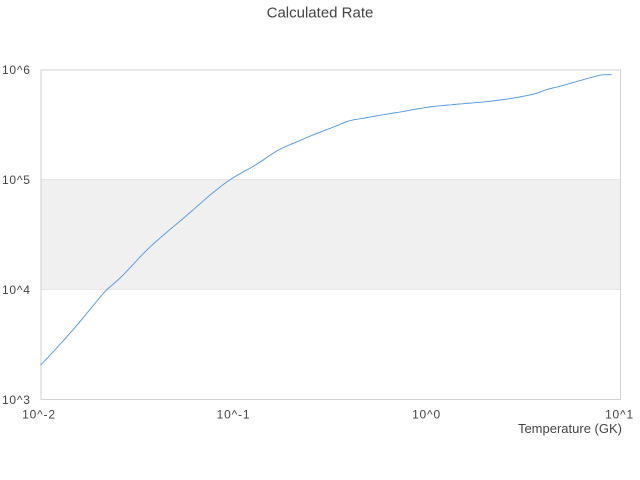  Describe the element at coordinates (570, 428) in the screenshot. I see `svg-text: Temperature (GK)` at that location.